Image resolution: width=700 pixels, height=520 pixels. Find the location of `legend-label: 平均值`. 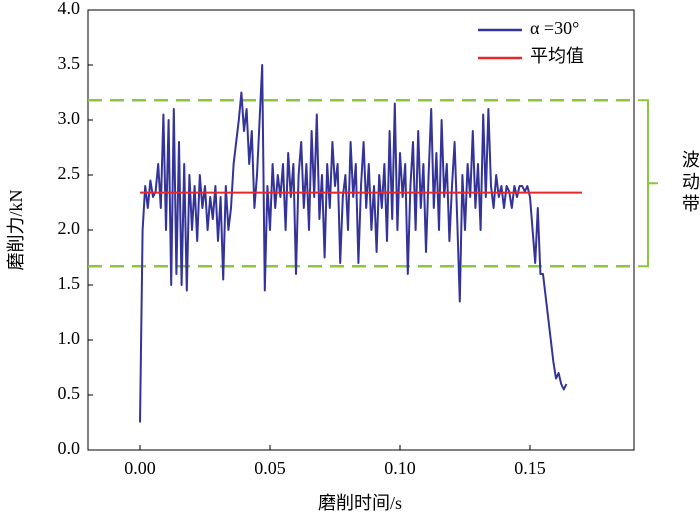

legend-label: 平均值 is located at coordinates (557, 56).